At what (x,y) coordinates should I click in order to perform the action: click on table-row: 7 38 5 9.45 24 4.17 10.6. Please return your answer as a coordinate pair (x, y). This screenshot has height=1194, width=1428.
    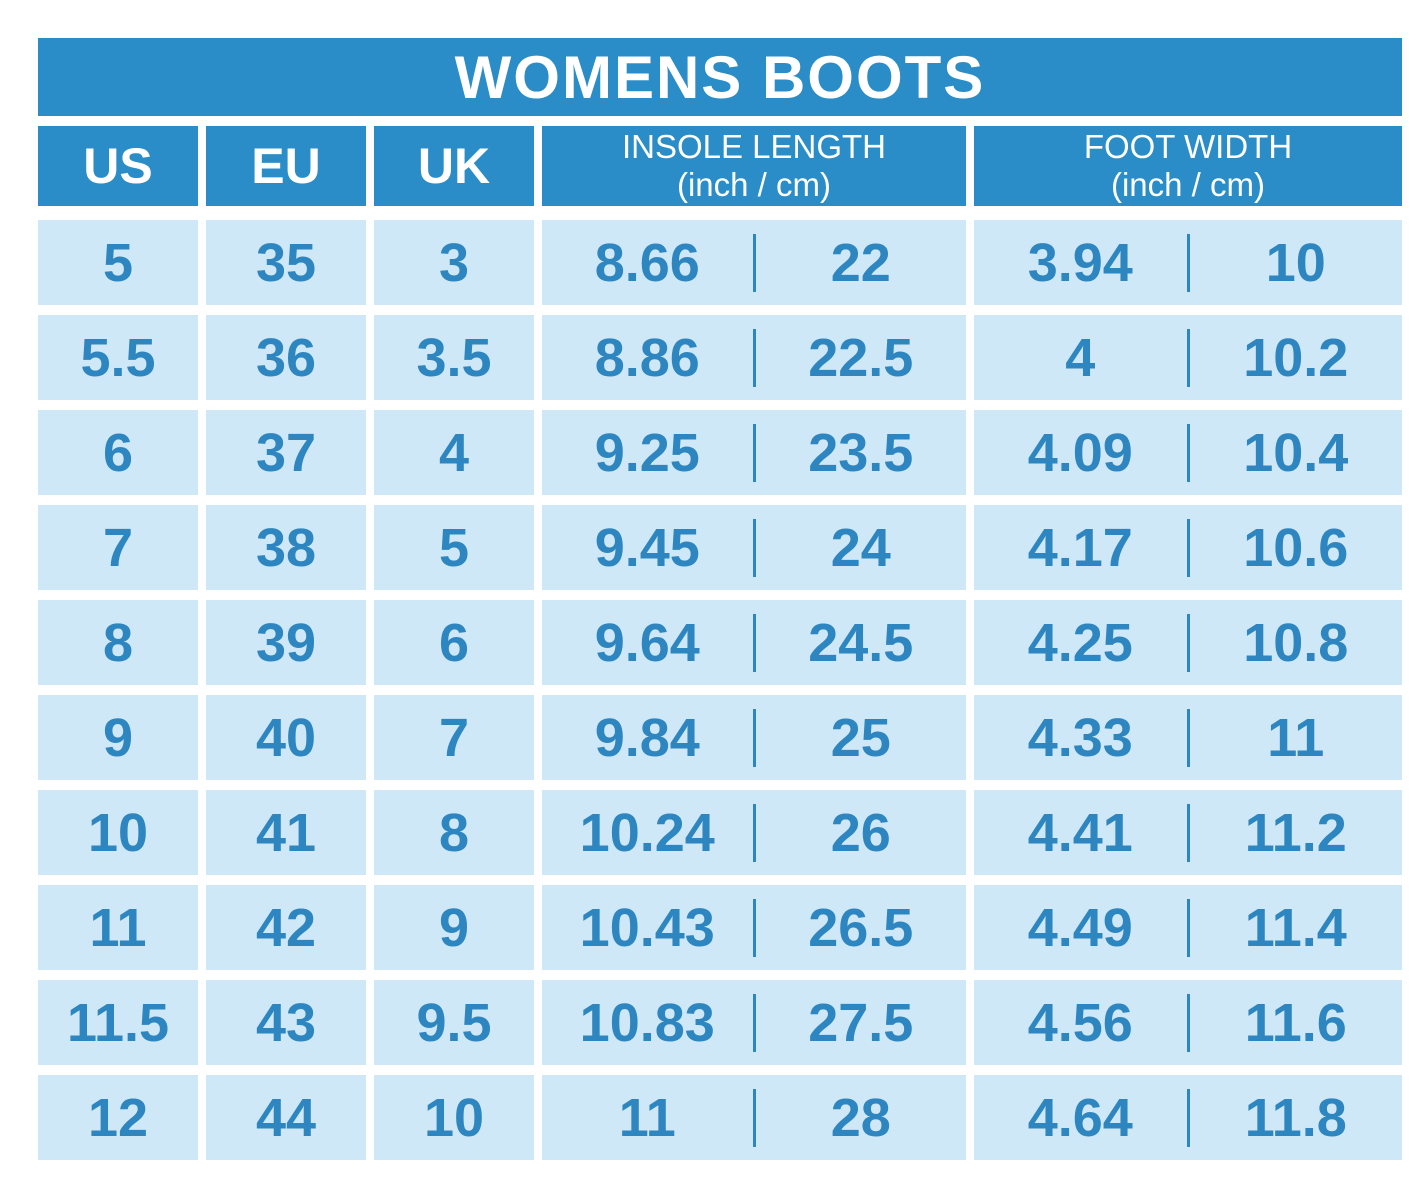
    Looking at the image, I should click on (720, 547).